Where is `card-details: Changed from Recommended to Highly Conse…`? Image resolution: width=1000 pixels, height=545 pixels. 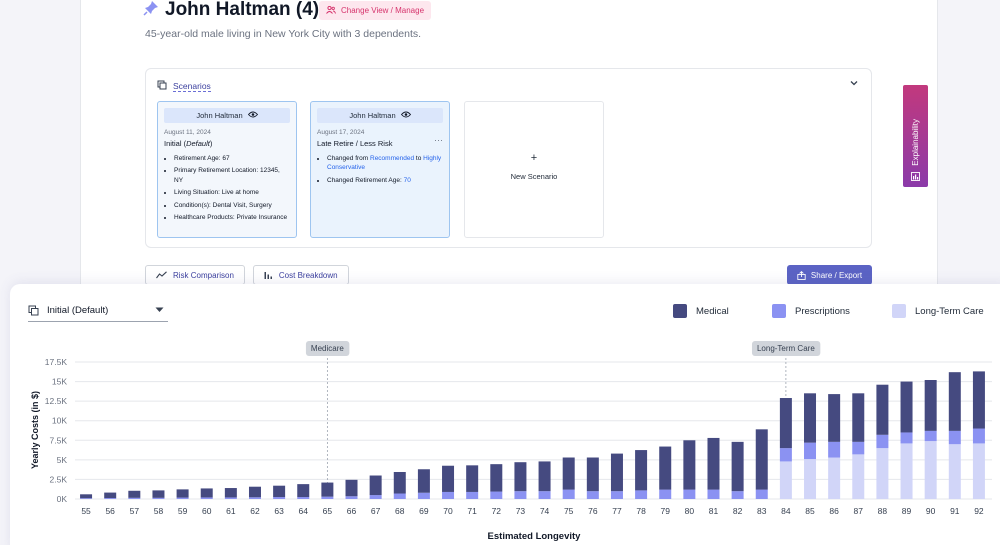 card-details: Changed from Recommended to Highly Conse… is located at coordinates (380, 169).